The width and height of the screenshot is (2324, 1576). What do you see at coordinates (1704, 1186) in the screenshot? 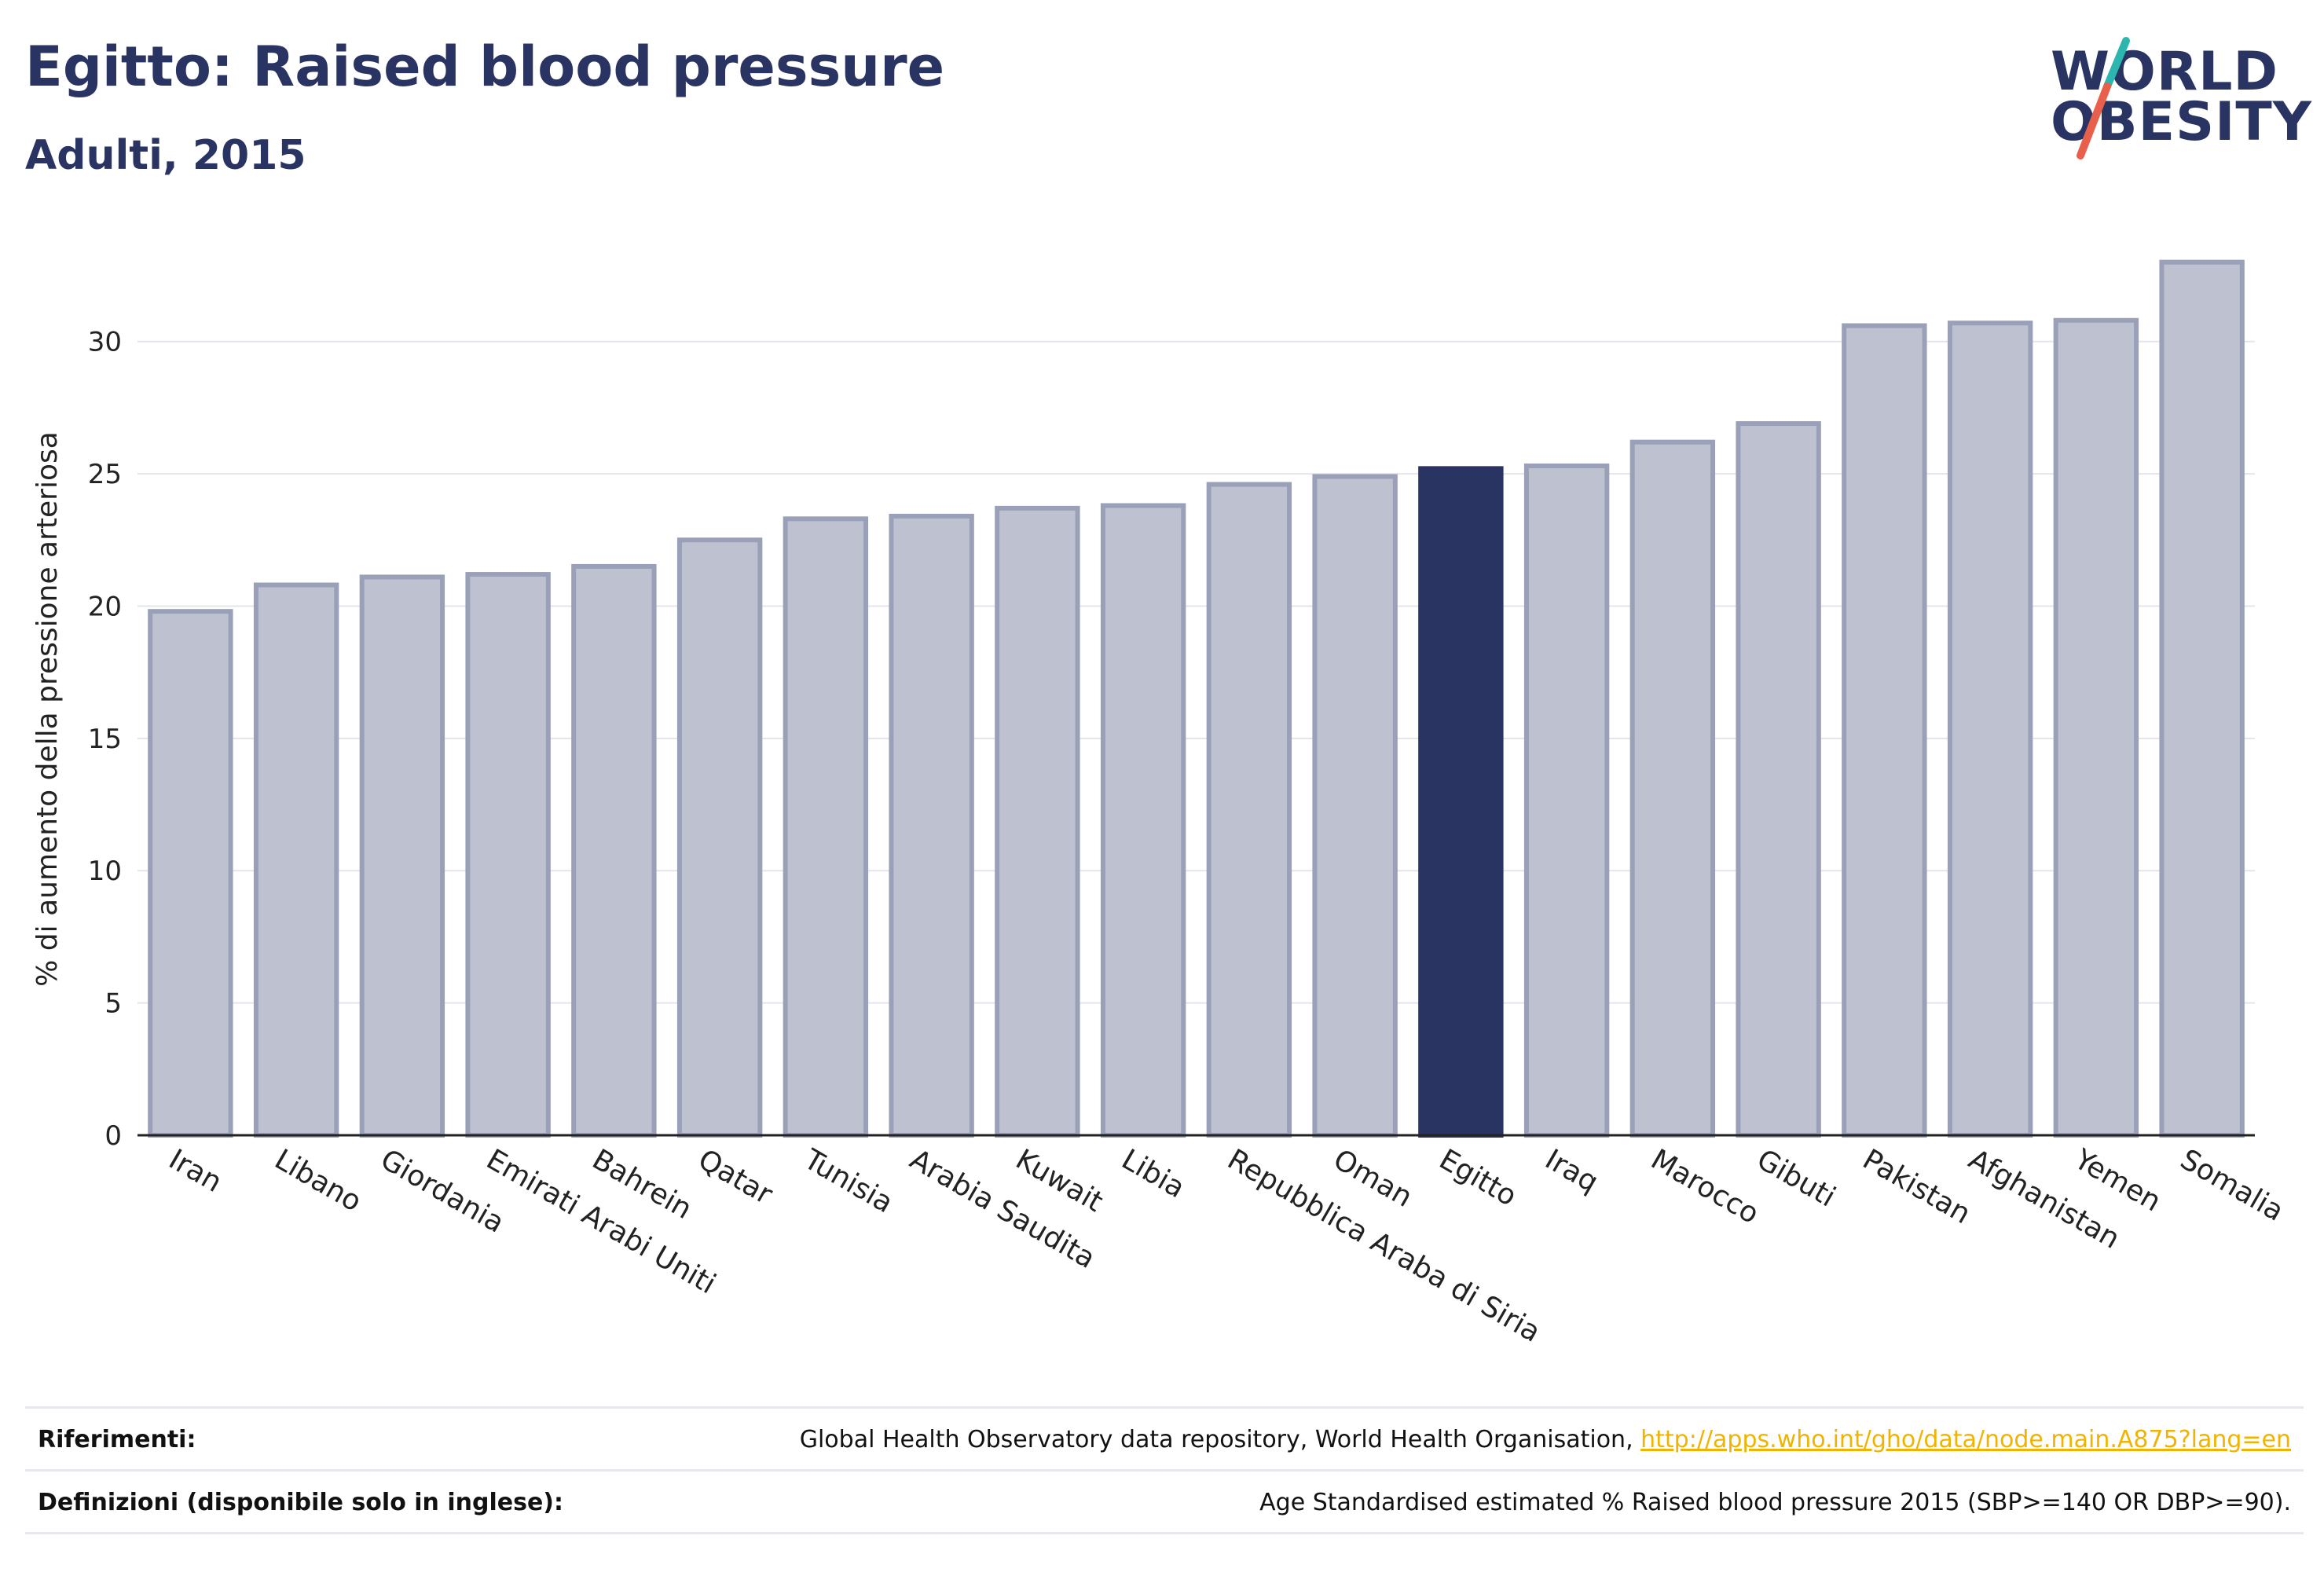
I see `x-tick-label: Marocco` at bounding box center [1704, 1186].